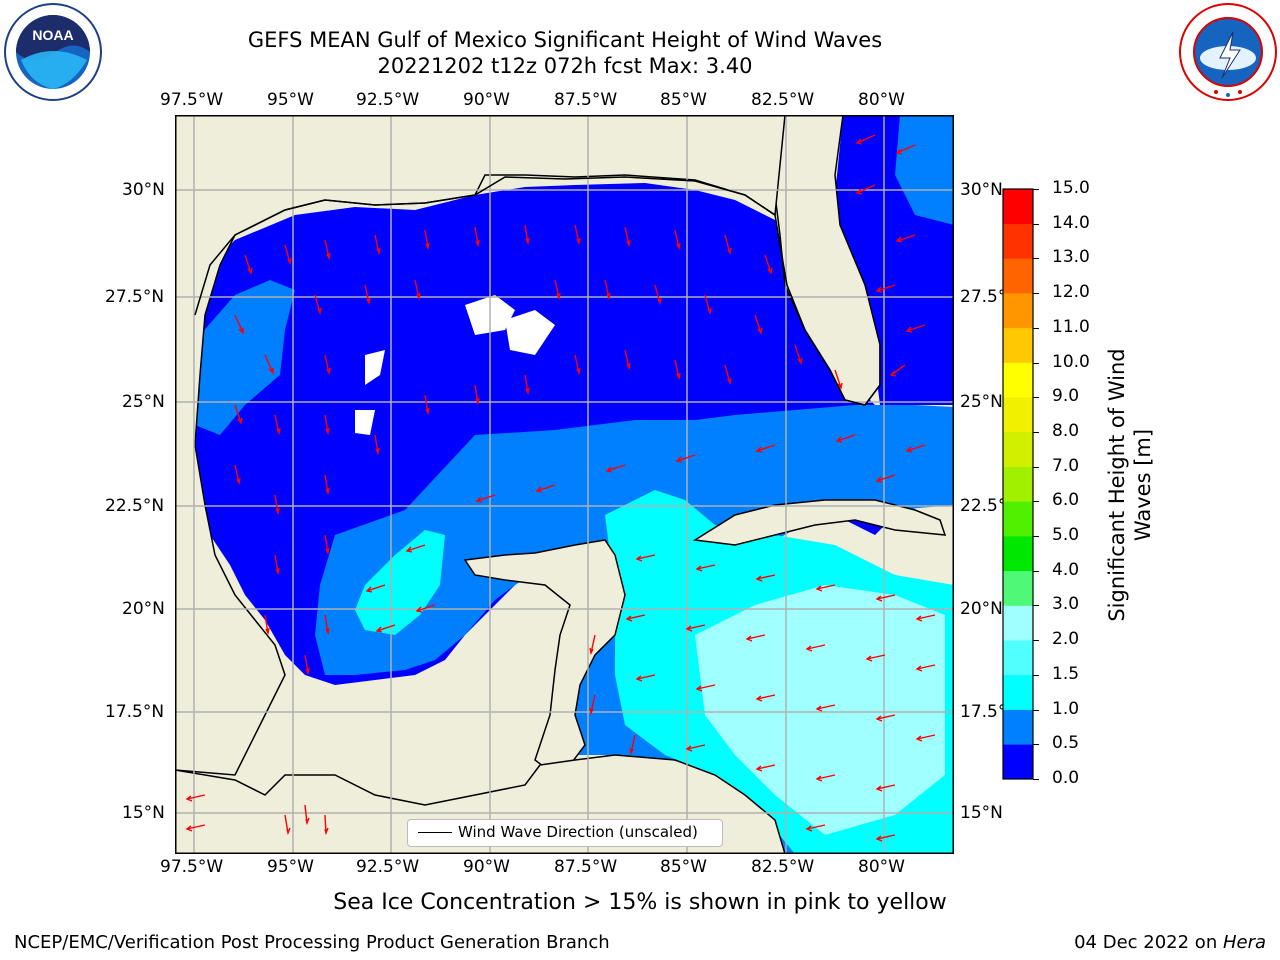  I want to click on colorbar-tick-label: 0.0, so click(1066, 778).